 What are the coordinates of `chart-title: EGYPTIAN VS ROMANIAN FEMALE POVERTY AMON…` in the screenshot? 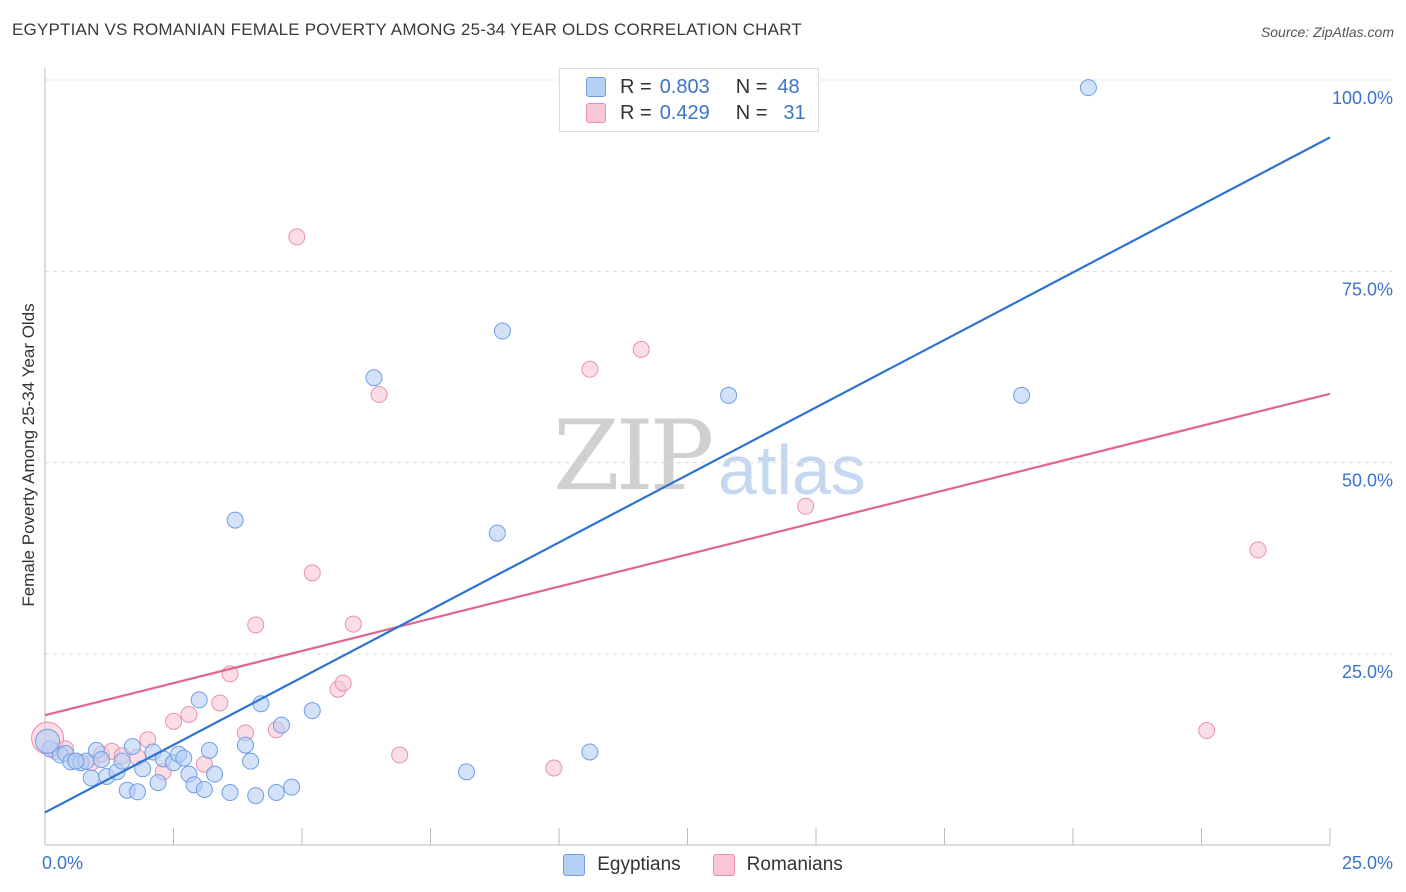 It's located at (407, 29).